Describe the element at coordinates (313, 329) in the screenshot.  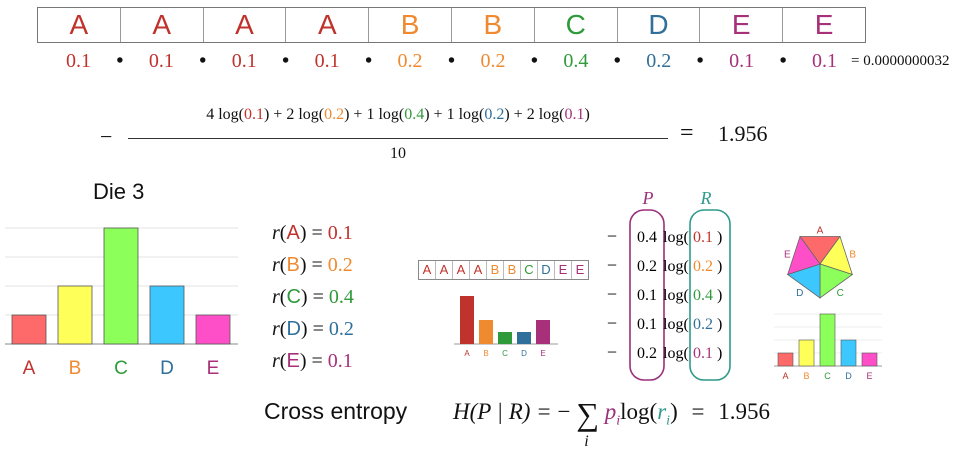
I see `r-line-D: r(D) = 0.2` at that location.